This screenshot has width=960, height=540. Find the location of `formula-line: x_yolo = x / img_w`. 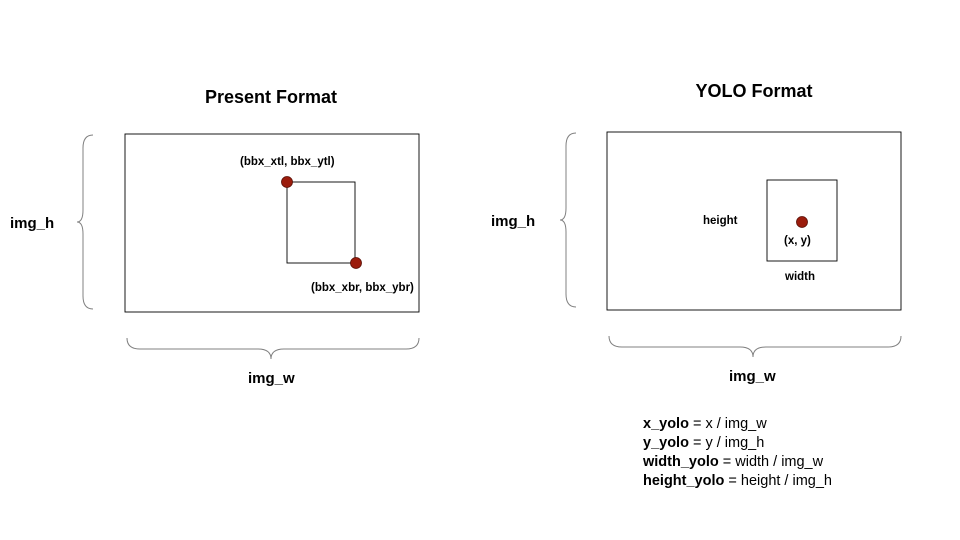

formula-line: x_yolo = x / img_w is located at coordinates (737, 424).